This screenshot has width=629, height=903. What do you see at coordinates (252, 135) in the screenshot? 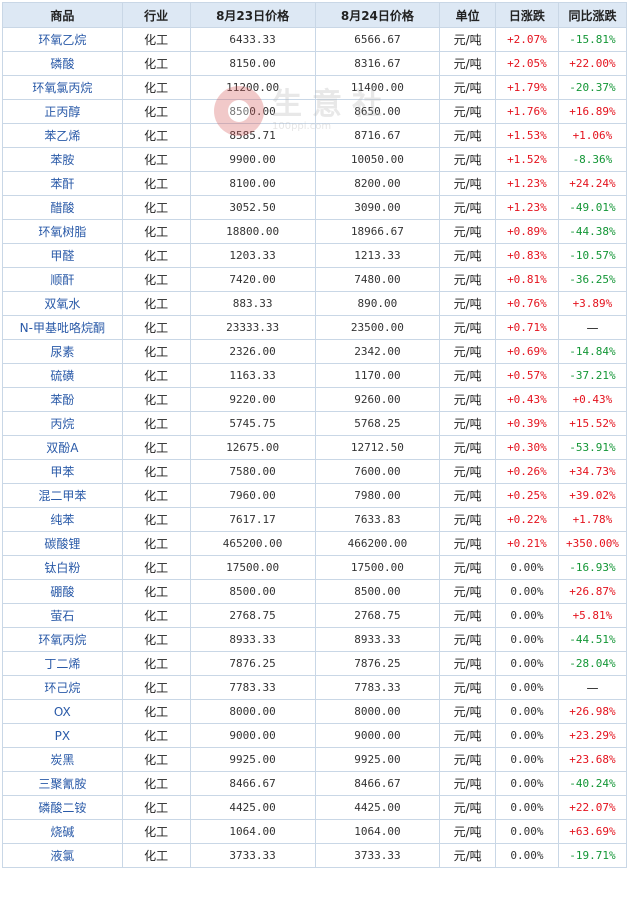
I see `price-aug23: 8585.71` at bounding box center [252, 135].